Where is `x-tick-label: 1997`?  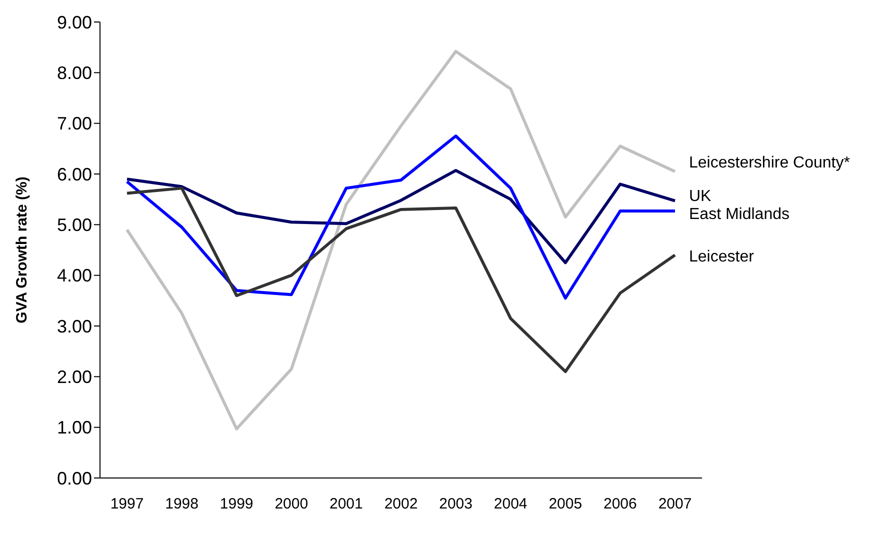 x-tick-label: 1997 is located at coordinates (127, 504).